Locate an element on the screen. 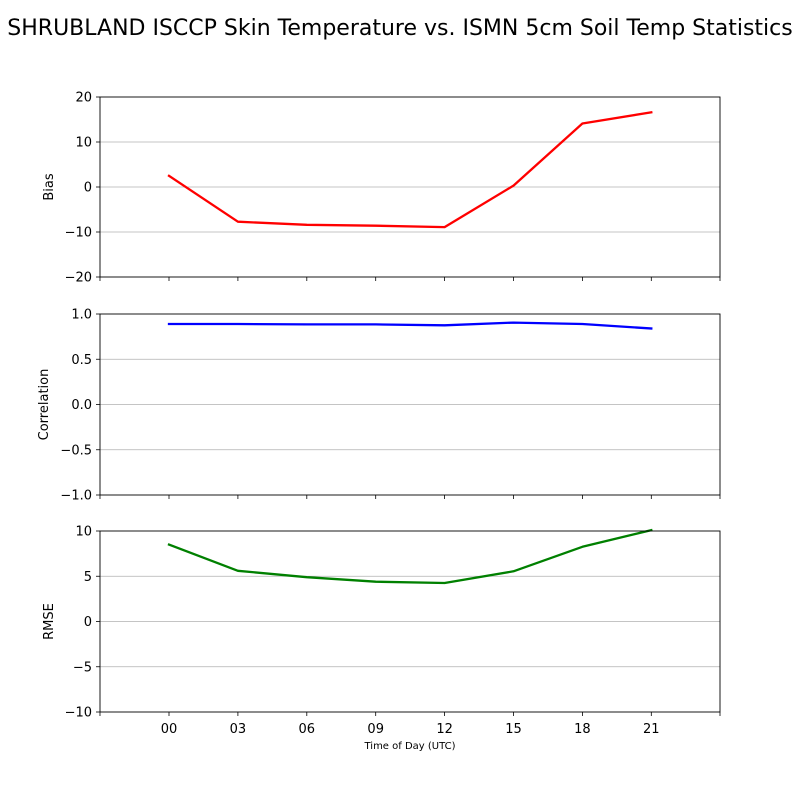 This screenshot has height=800, width=800. y-axis-label: RMSE is located at coordinates (49, 621).